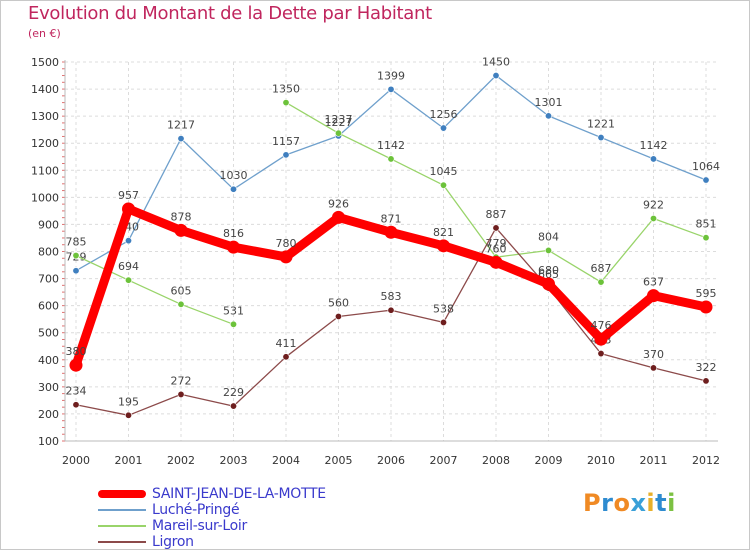 This screenshot has height=550, width=750. Describe the element at coordinates (443, 232) in the screenshot. I see `data-label-saint-jean-de-la-motte: 821` at that location.